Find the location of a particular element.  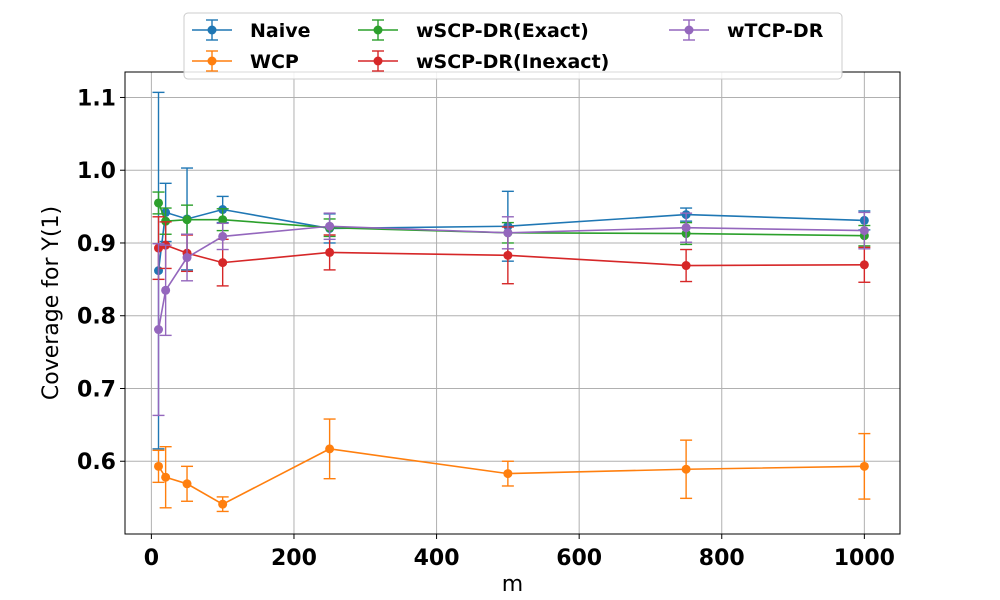

series-wscp-dr-inexact- is located at coordinates (511, 251).